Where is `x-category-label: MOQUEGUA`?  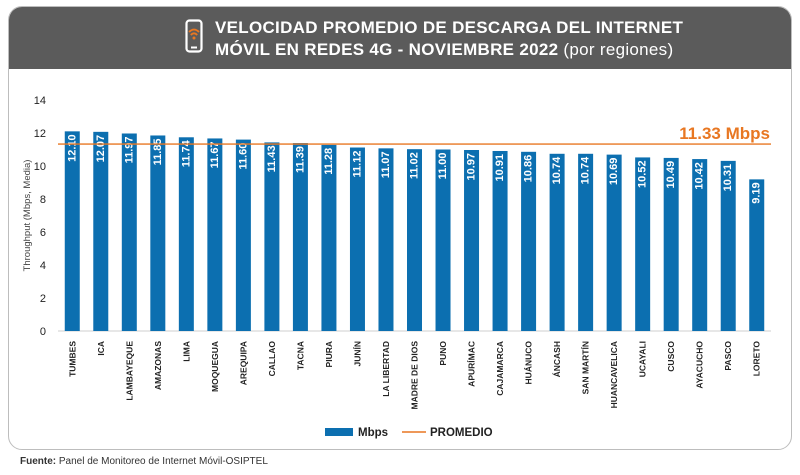
x-category-label: MOQUEGUA is located at coordinates (215, 366).